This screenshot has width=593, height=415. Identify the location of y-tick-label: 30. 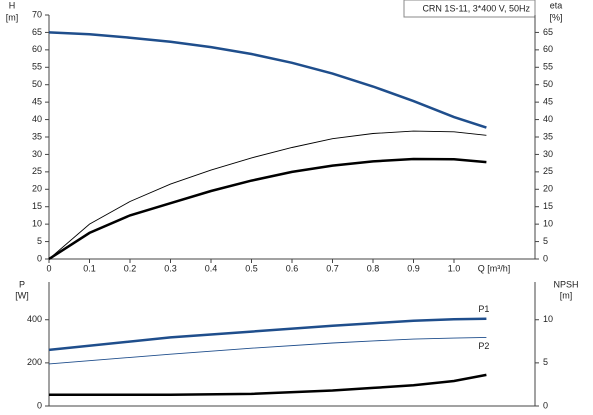
(37, 154).